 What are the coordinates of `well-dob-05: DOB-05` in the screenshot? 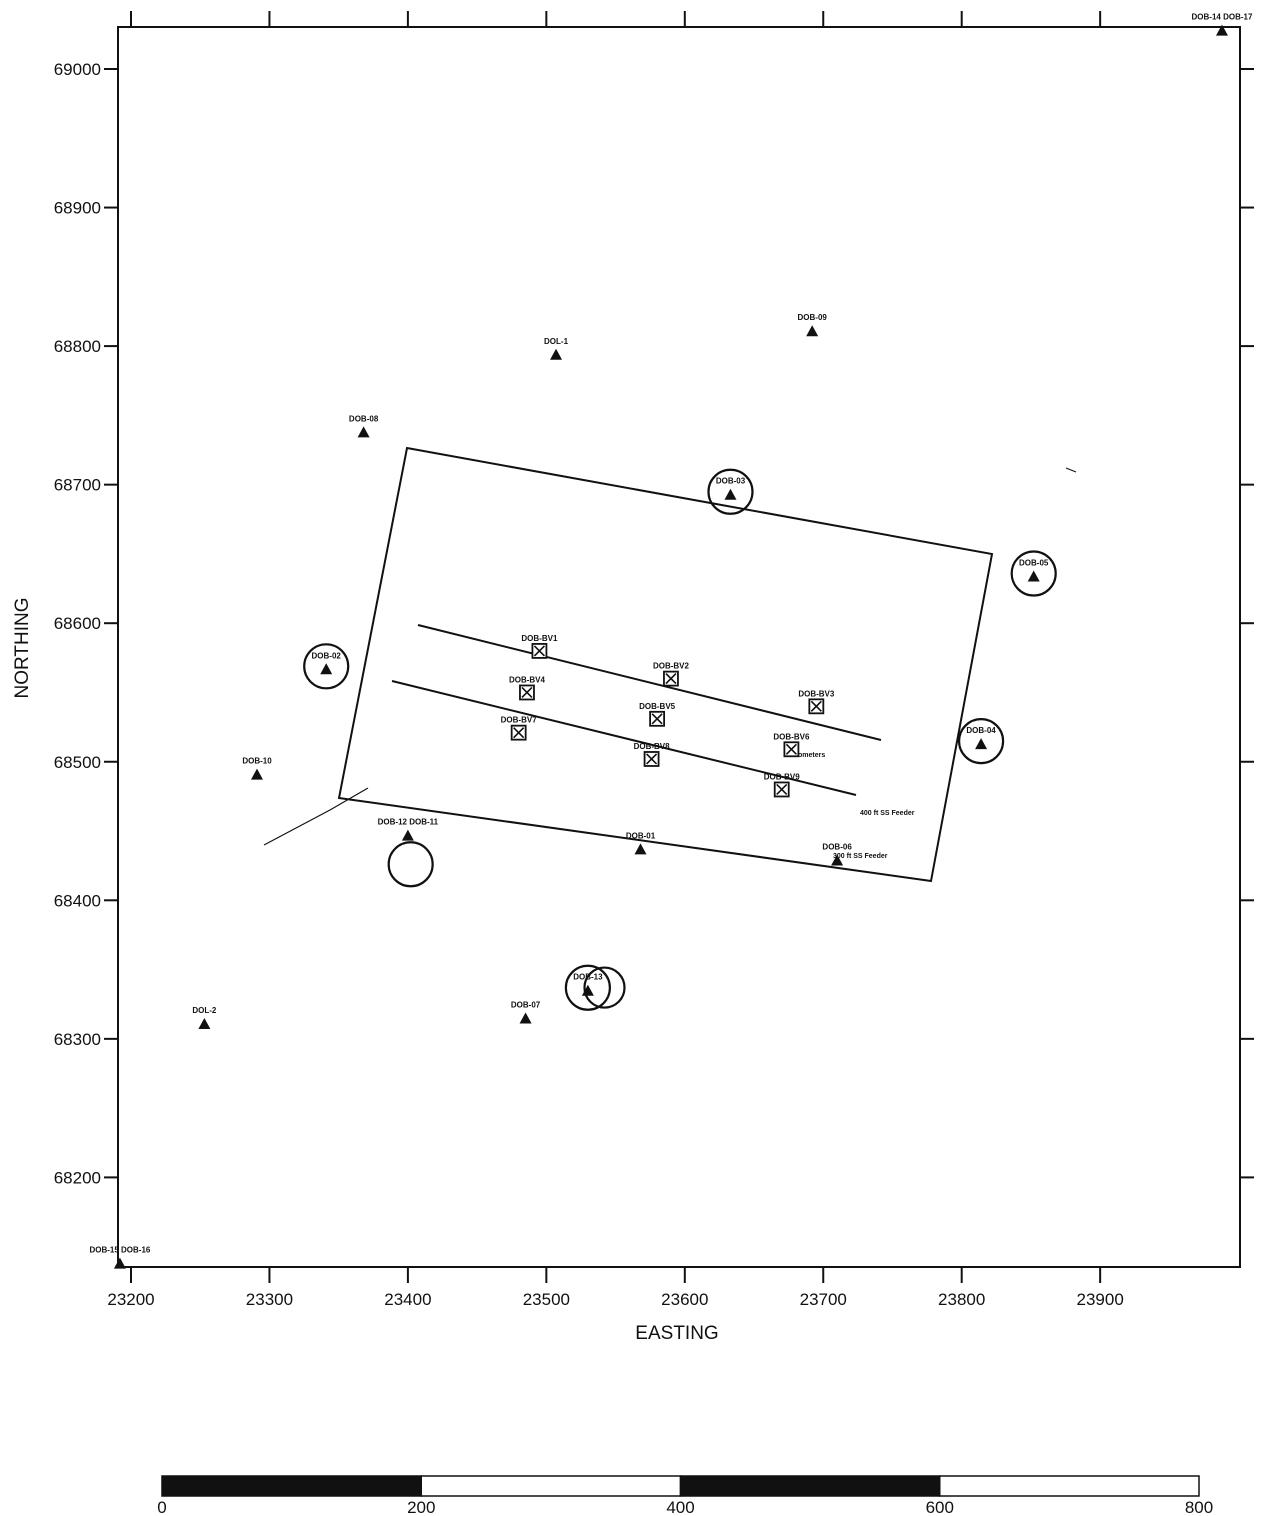 It's located at (1033, 573).